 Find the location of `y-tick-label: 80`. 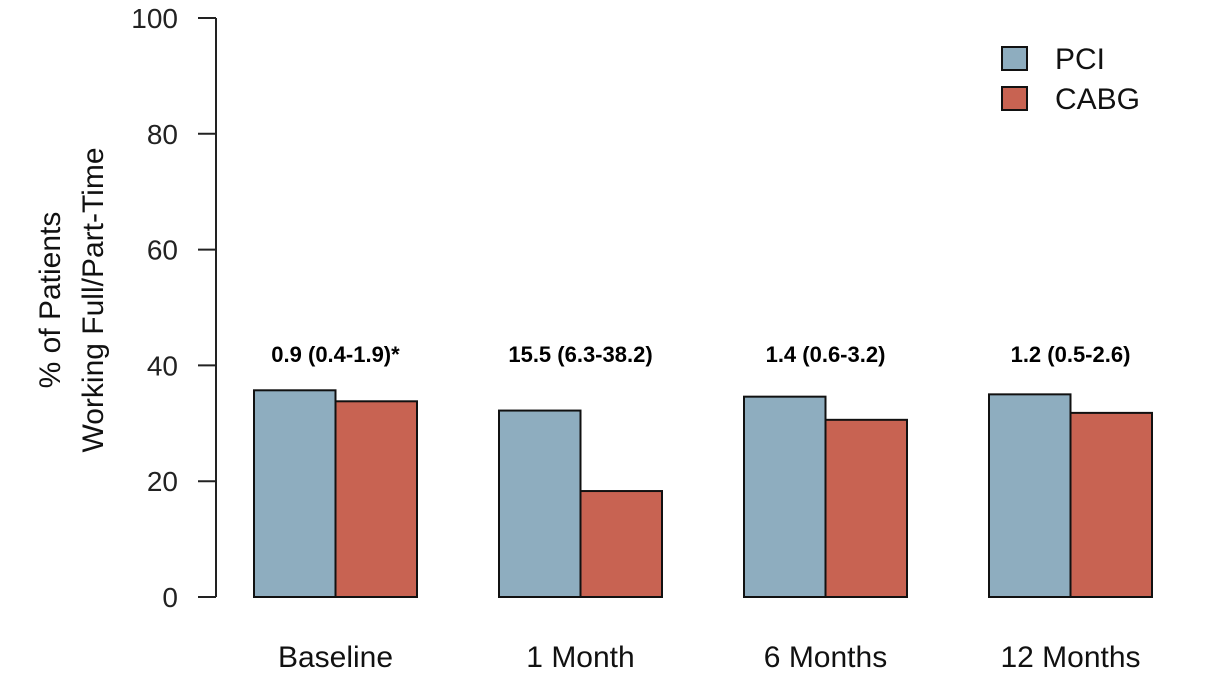

y-tick-label: 80 is located at coordinates (162, 134).